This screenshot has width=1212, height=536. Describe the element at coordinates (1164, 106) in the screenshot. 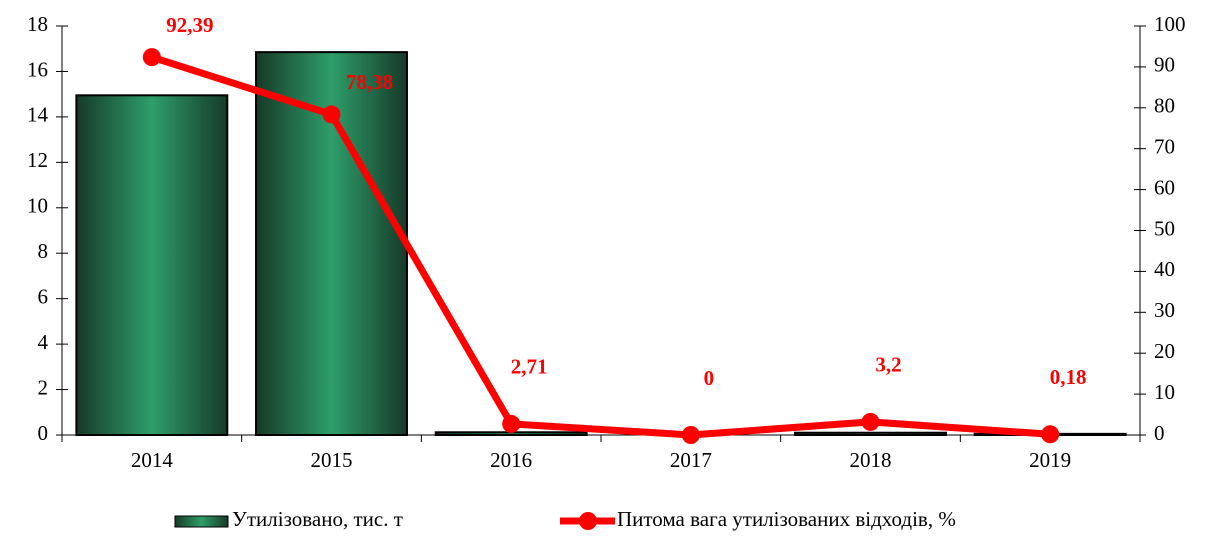

I see `y2-tick-label: 80` at that location.